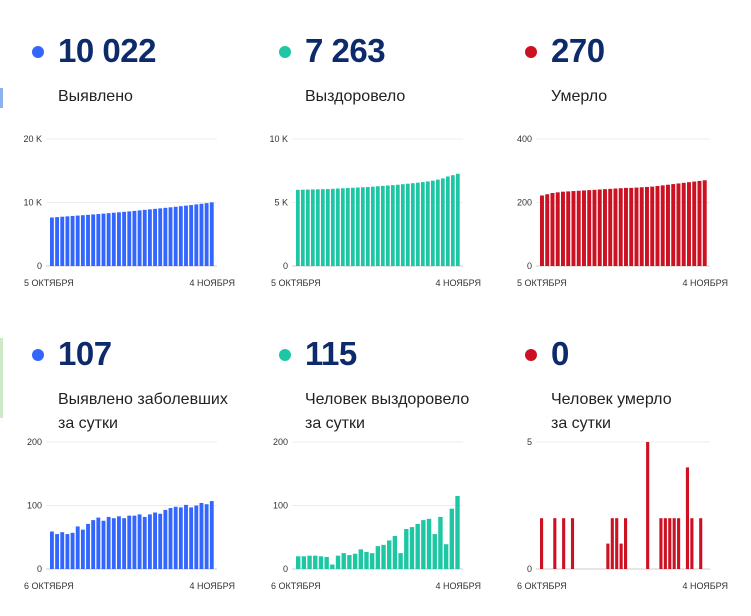 The image size is (751, 616). I want to click on y-tick-label: 400, so click(524, 139).